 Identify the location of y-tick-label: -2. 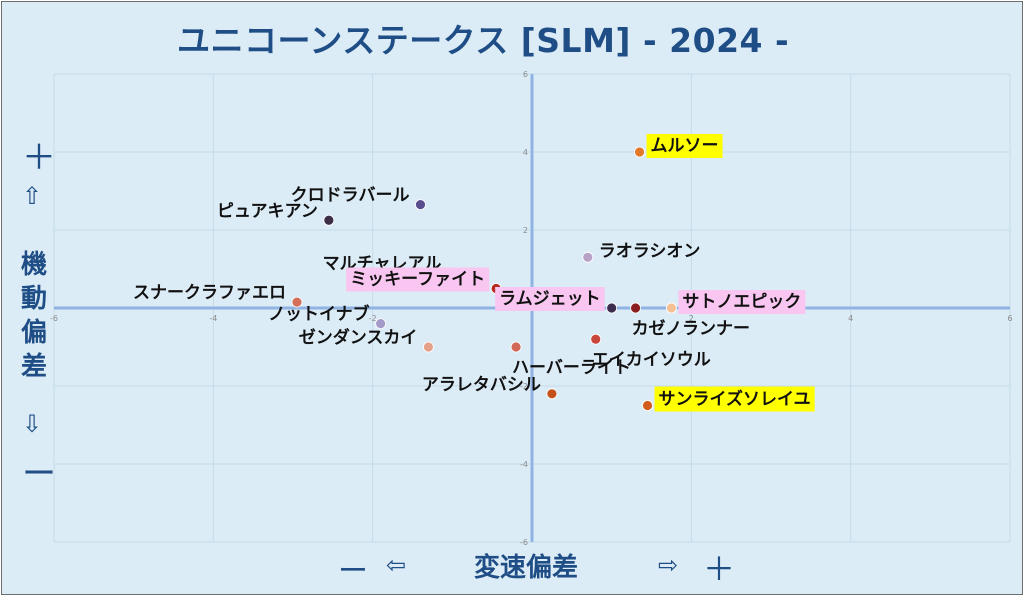
(524, 386).